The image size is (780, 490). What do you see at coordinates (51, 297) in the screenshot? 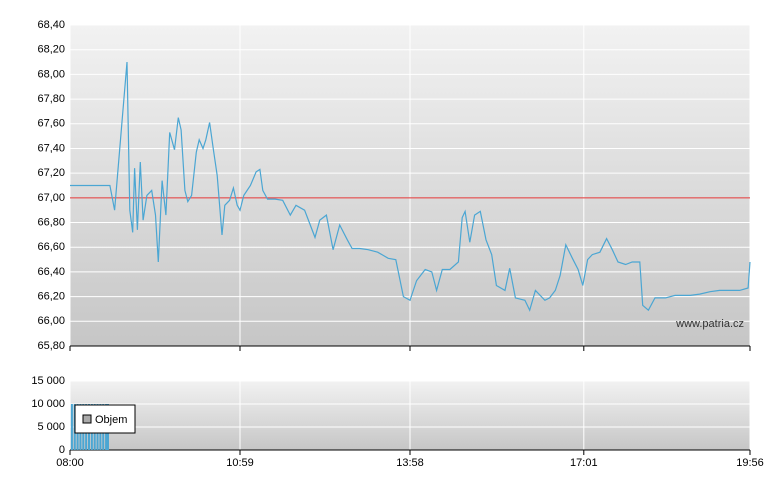
I see `y-tick-label: 66,20` at bounding box center [51, 297].